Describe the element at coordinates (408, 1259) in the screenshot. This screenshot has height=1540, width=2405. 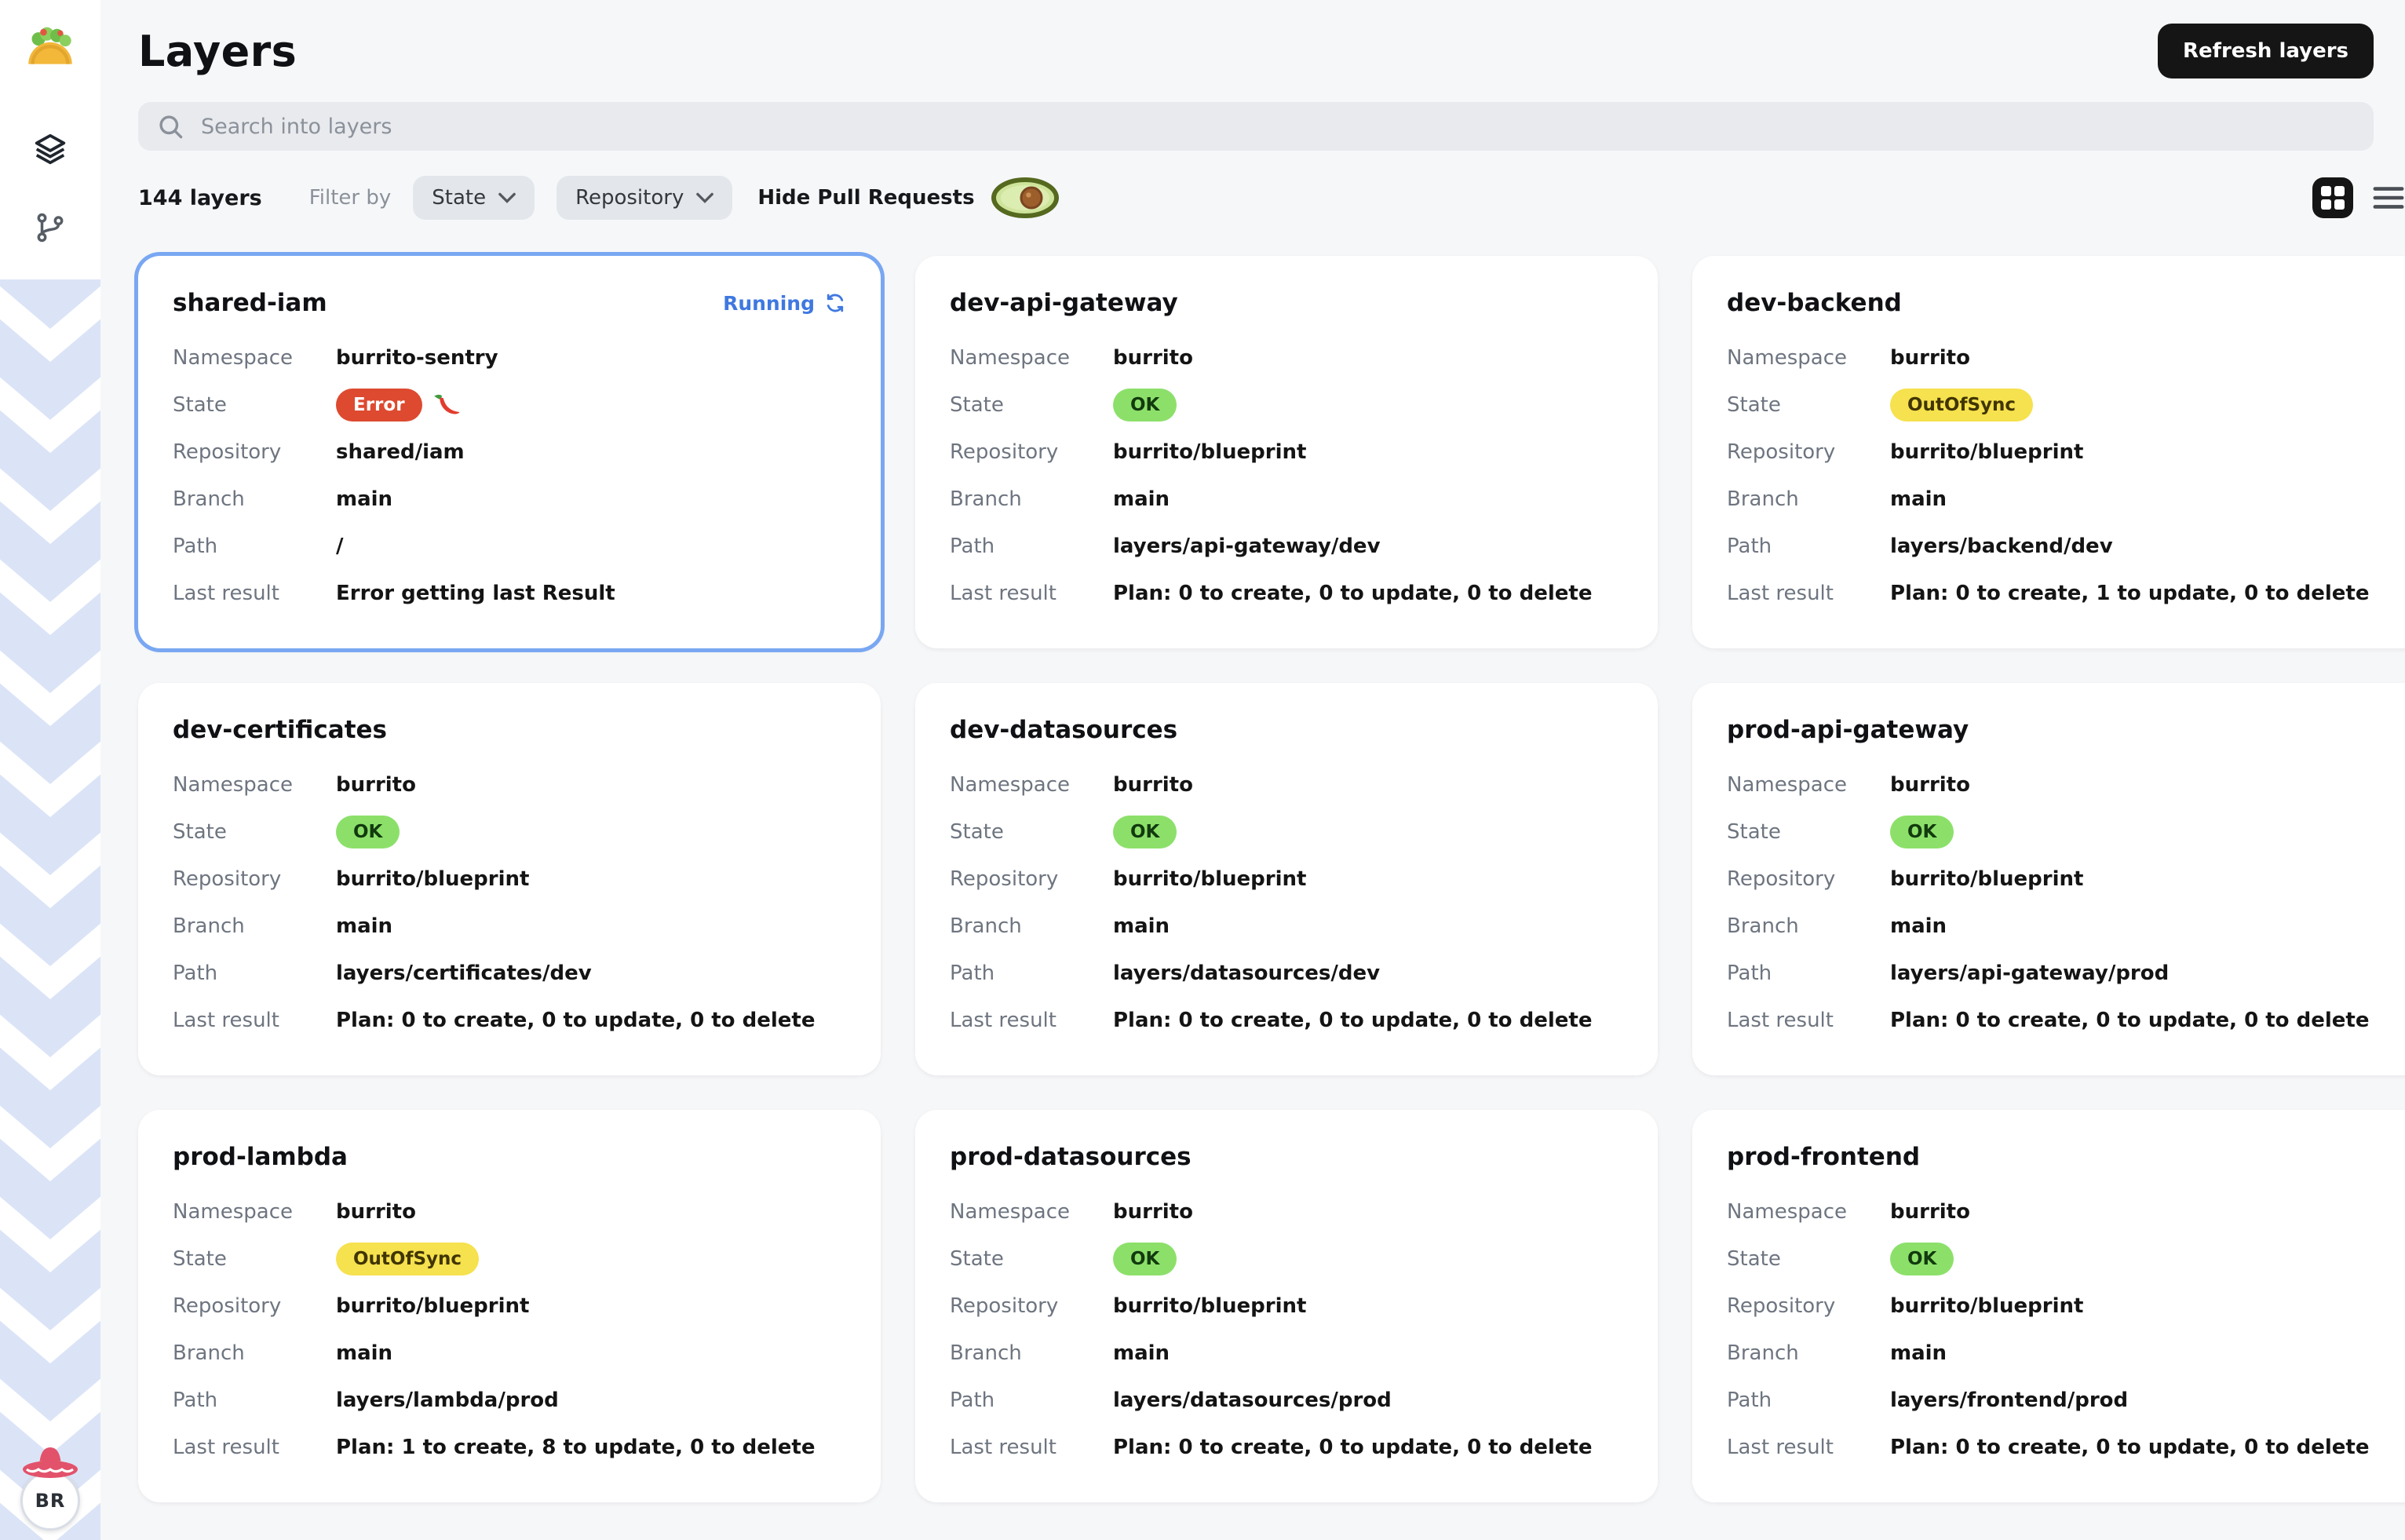
I see `state-badge: OutOfSync` at that location.